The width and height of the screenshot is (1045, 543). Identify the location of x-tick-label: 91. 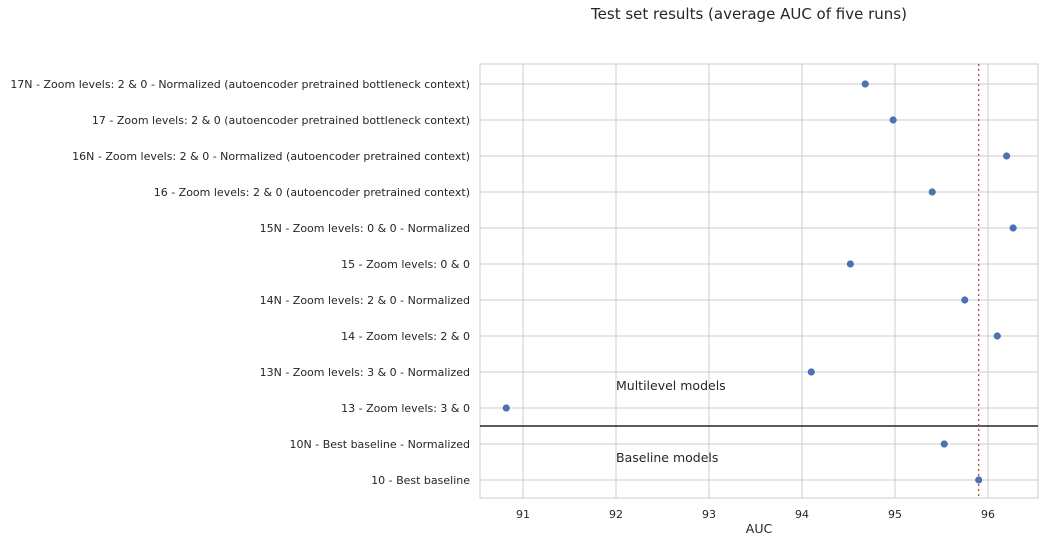
(523, 514).